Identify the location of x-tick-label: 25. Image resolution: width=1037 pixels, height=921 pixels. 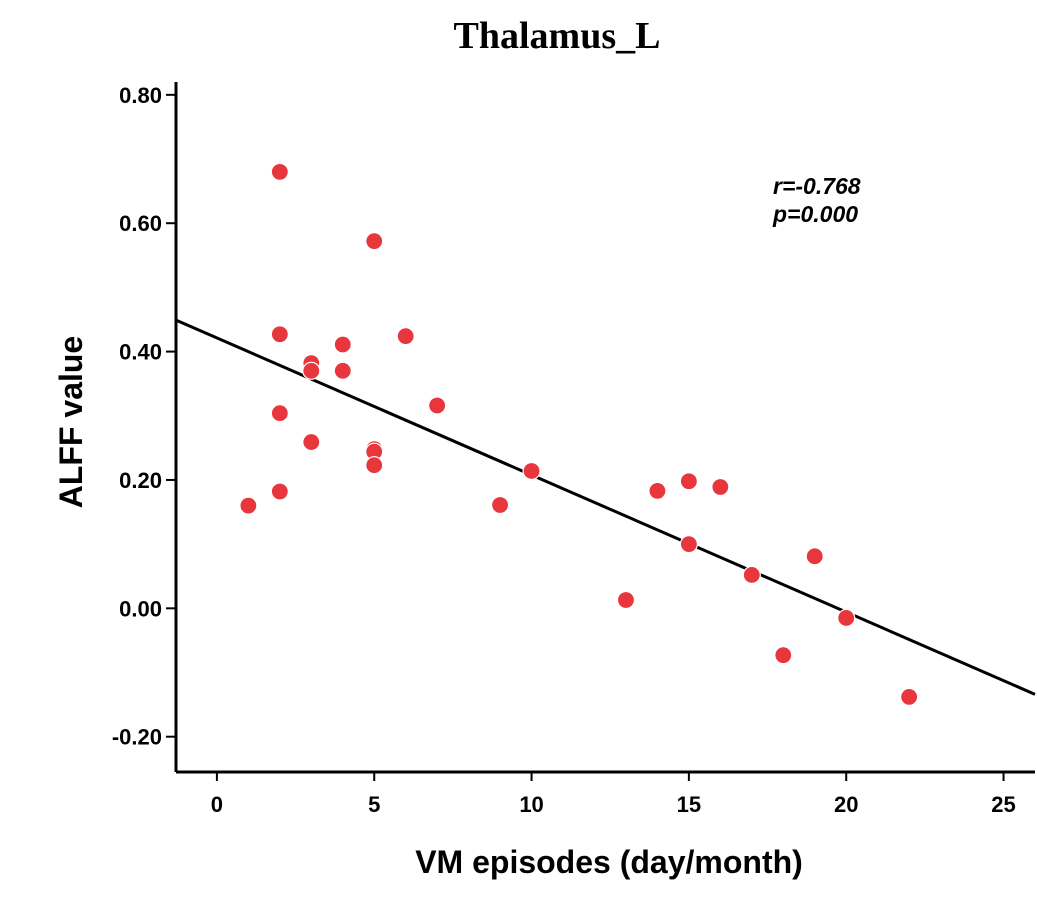
(1003, 804).